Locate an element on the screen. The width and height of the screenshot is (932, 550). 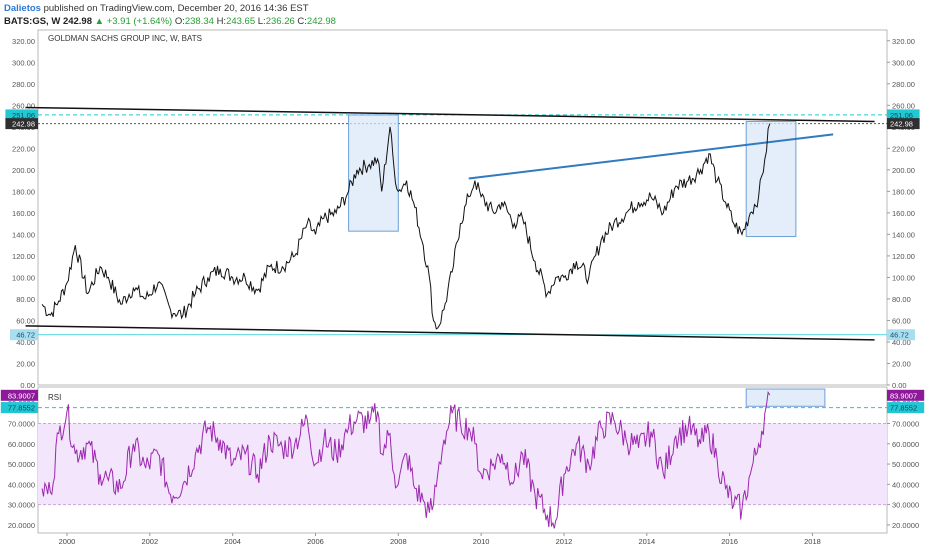
price-tick-left: 40.00 is located at coordinates (25, 342).